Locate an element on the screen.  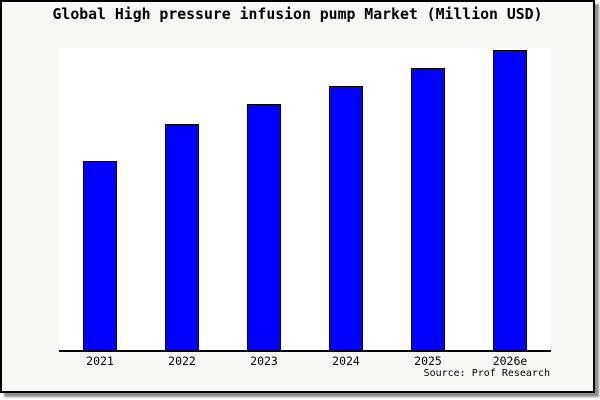
bar-2024 is located at coordinates (346, 218).